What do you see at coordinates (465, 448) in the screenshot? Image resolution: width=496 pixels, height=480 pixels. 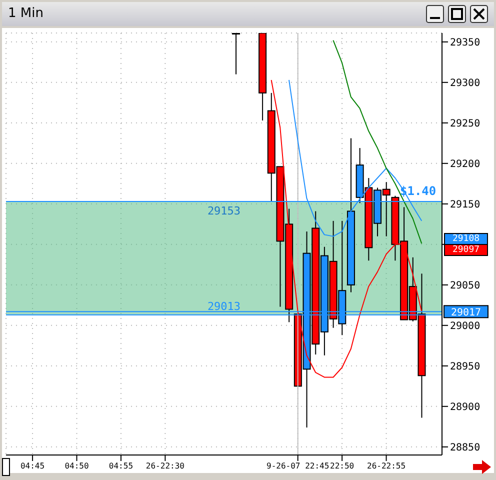 I see `y-tick-label: 28850` at bounding box center [465, 448].